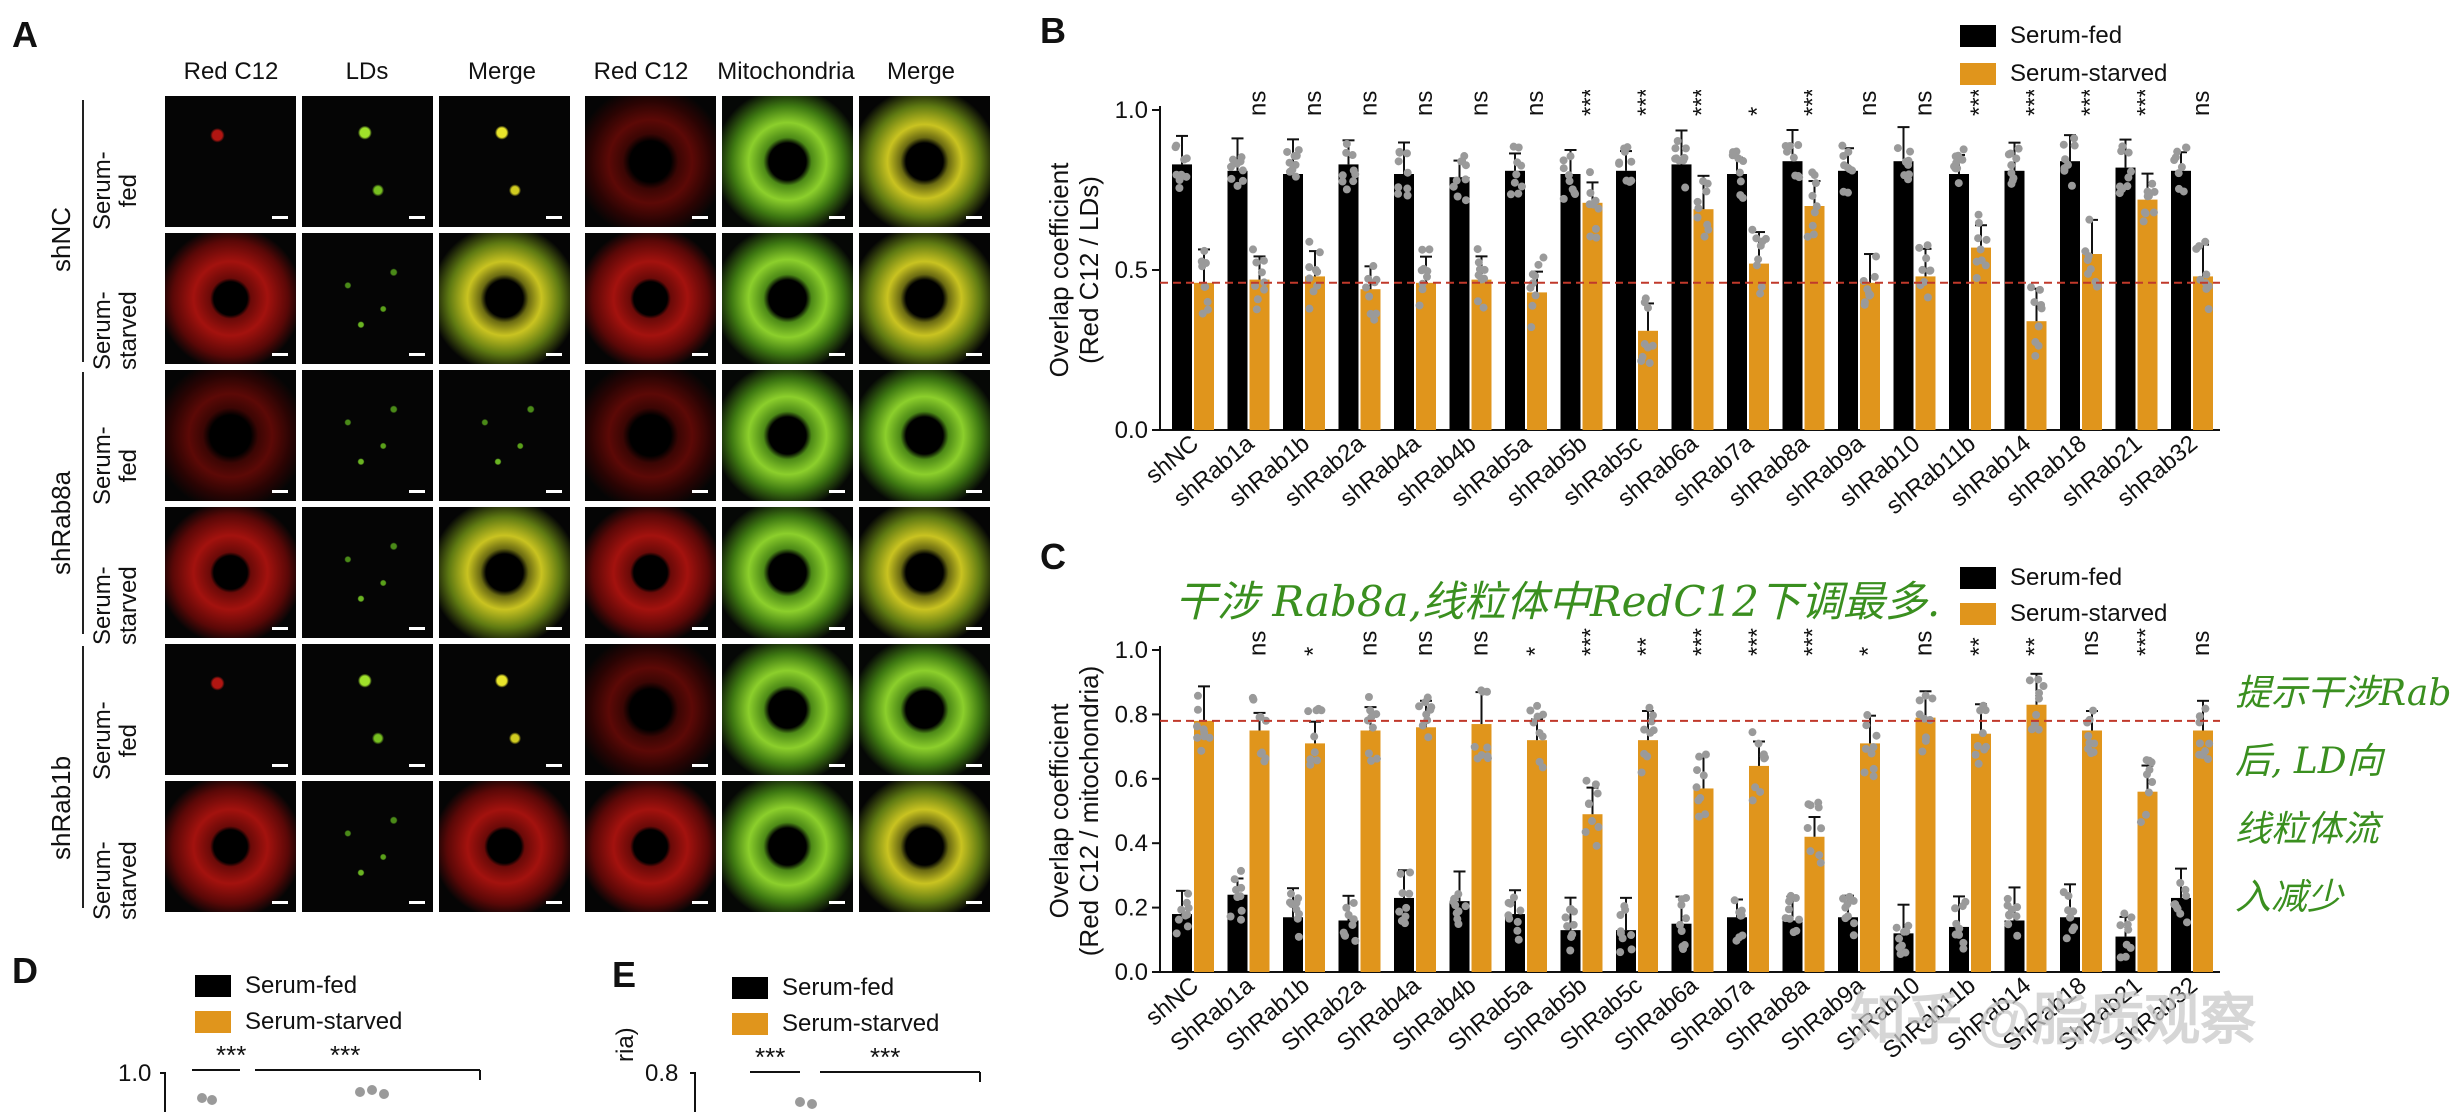 The height and width of the screenshot is (1112, 2452). What do you see at coordinates (115, 190) in the screenshot?
I see `row-label-shnc-fed: Serum- fed` at bounding box center [115, 190].